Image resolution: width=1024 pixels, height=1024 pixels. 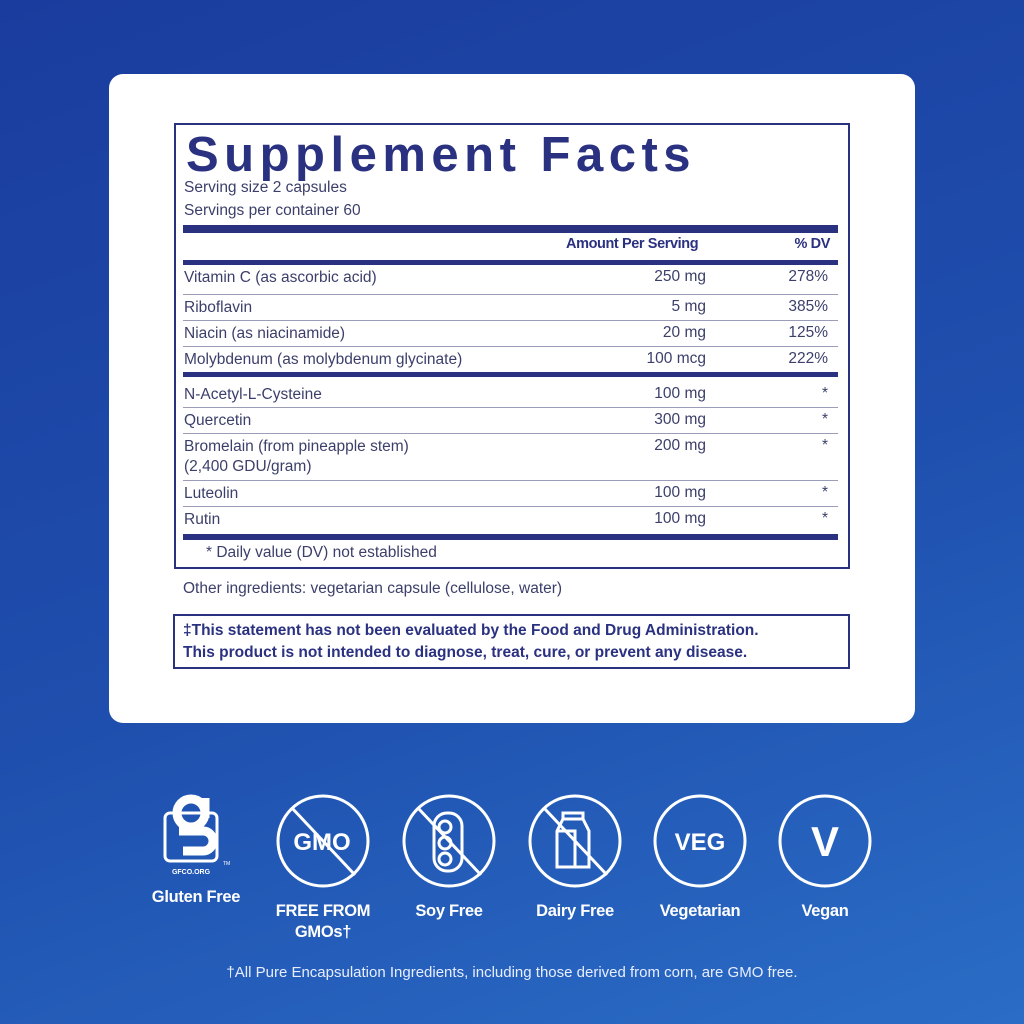 I want to click on badge-label: Vegan, so click(x=825, y=911).